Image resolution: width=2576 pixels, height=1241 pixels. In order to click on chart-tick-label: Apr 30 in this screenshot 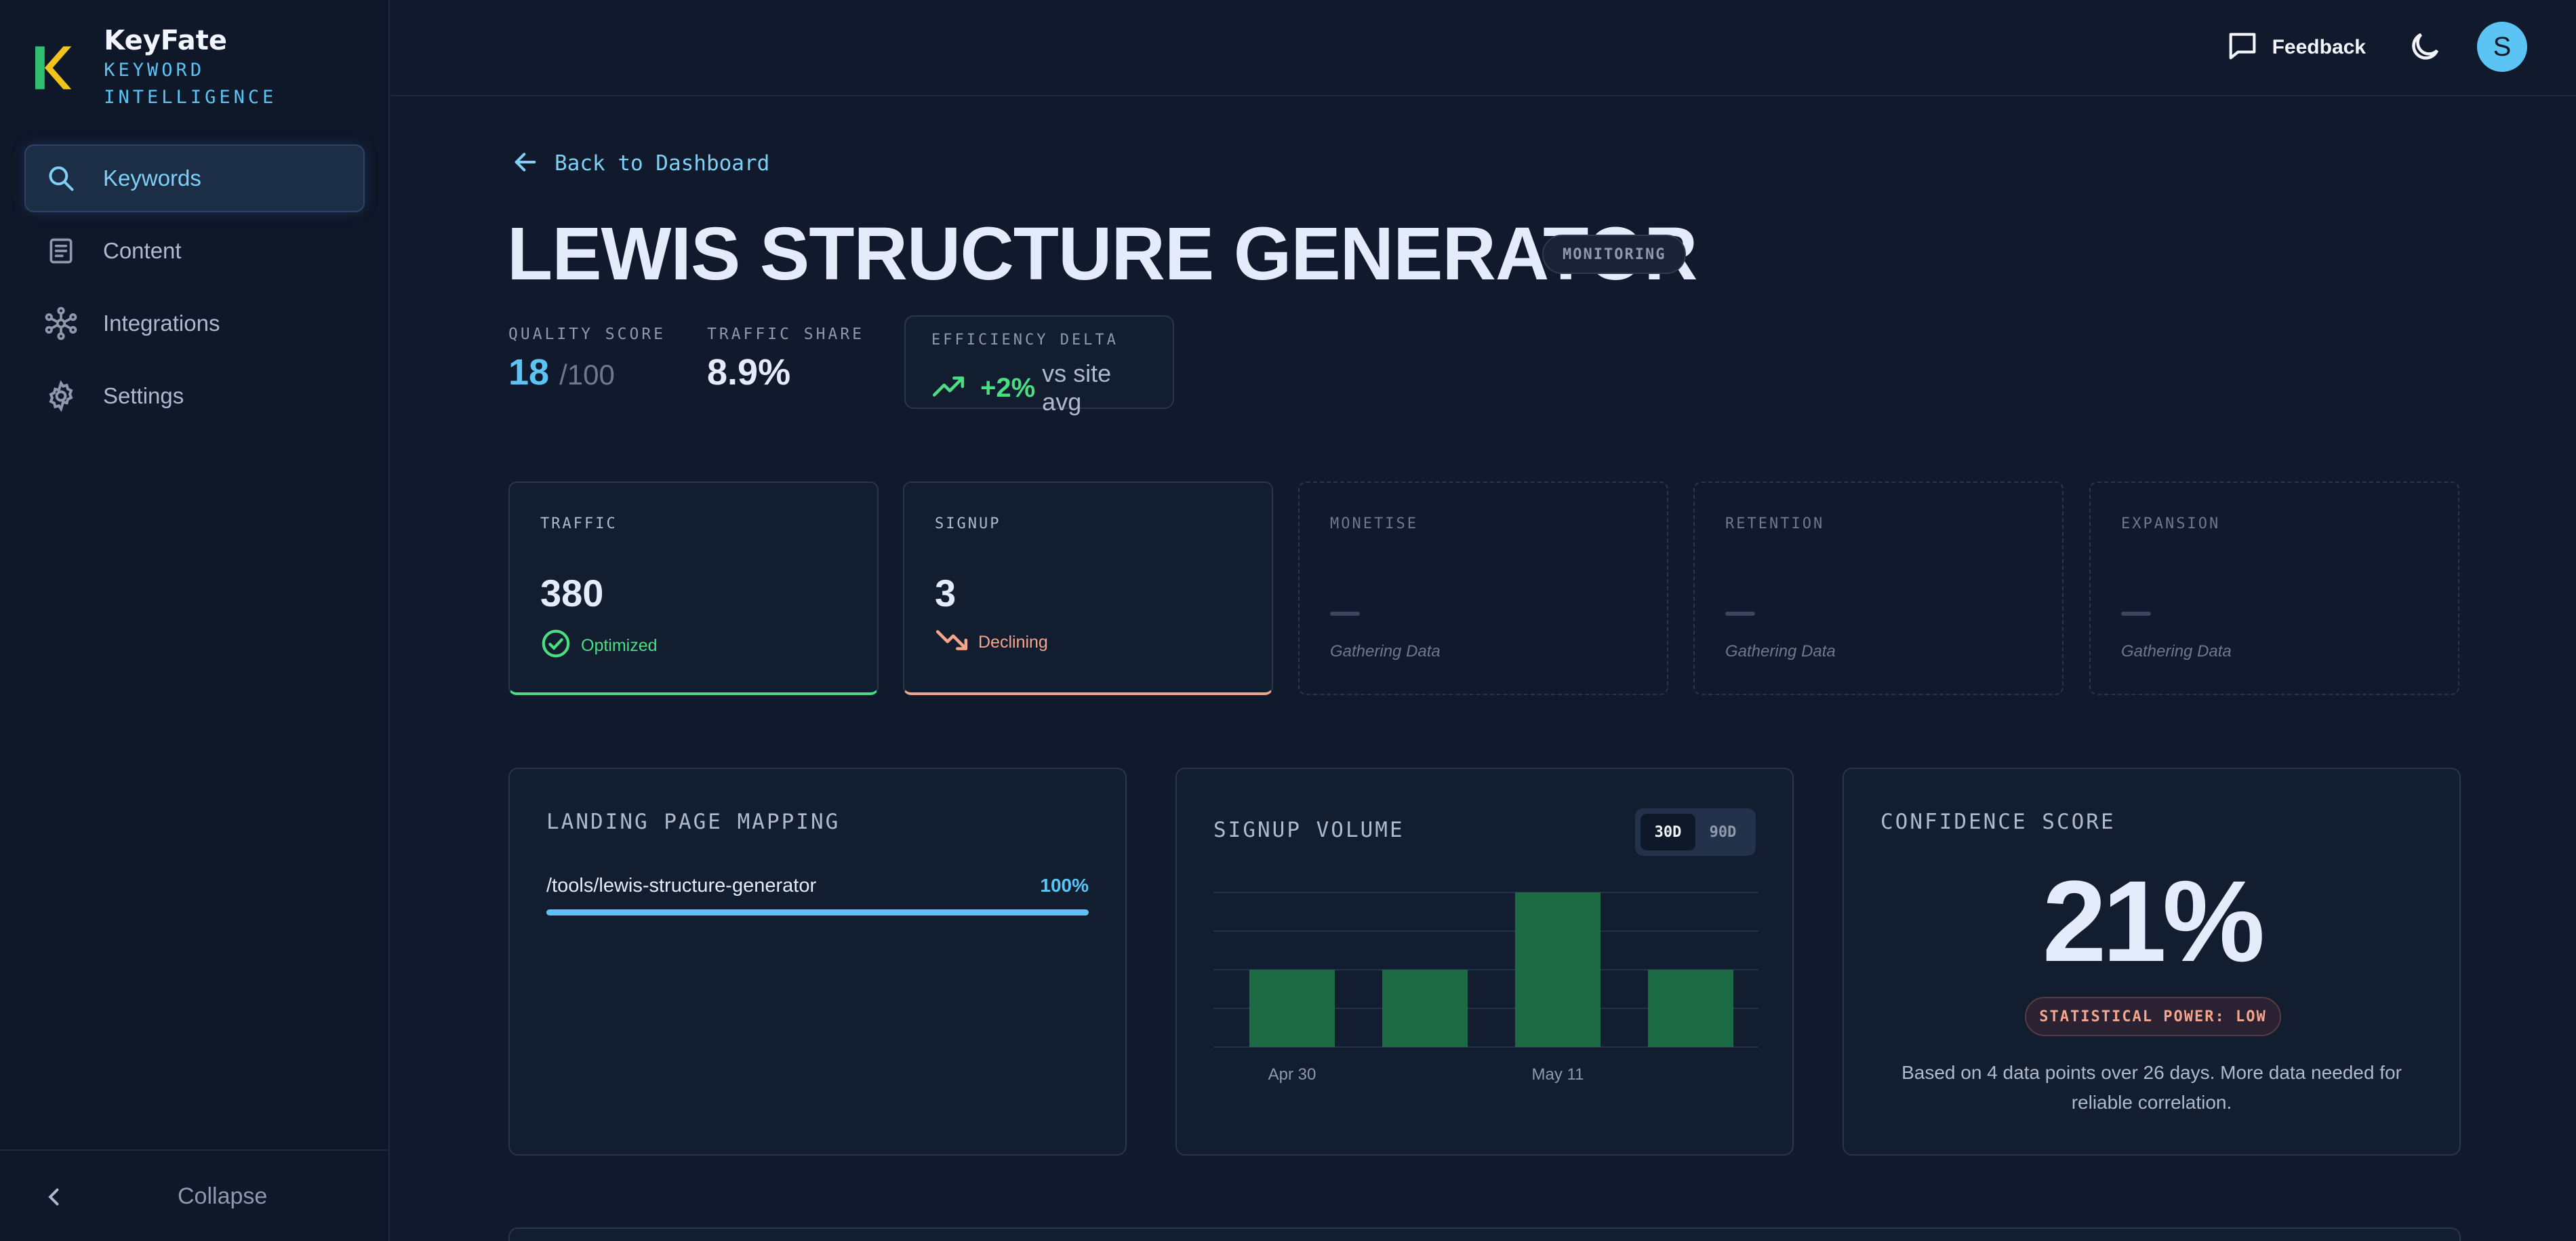, I will do `click(1292, 1074)`.